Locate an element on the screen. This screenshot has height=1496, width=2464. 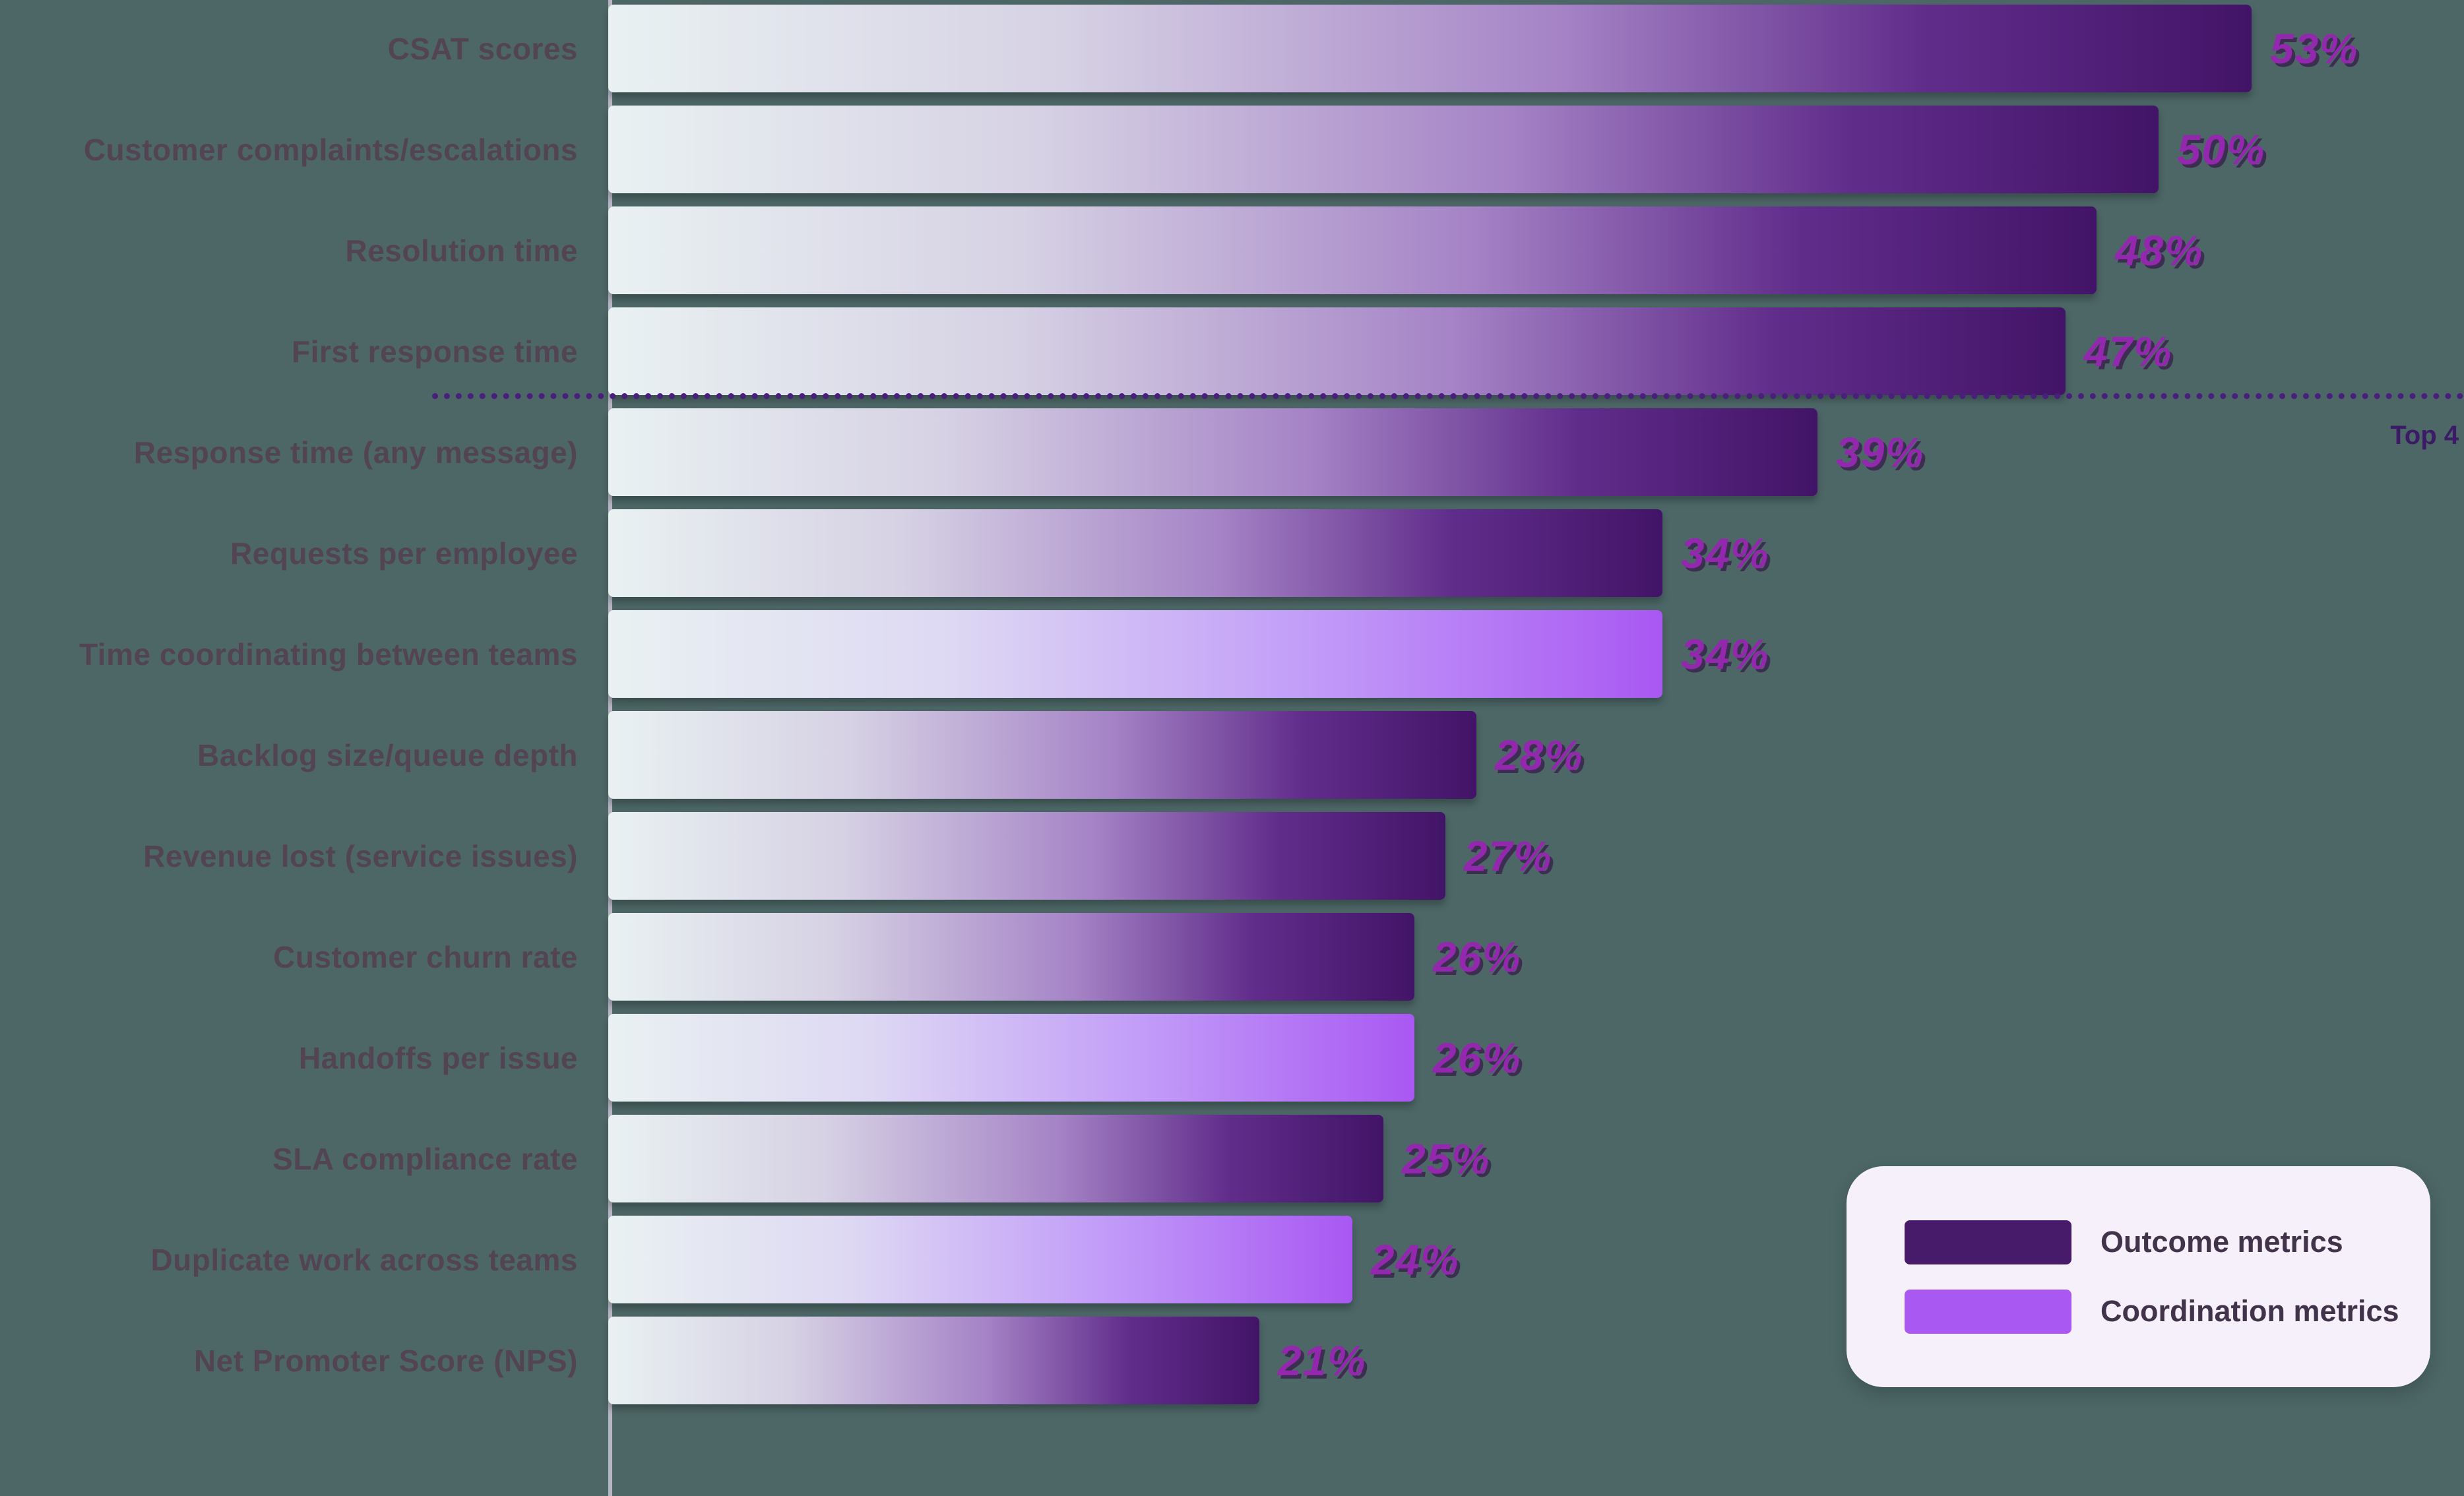
category-label: Handoffs per issue is located at coordinates (438, 1057).